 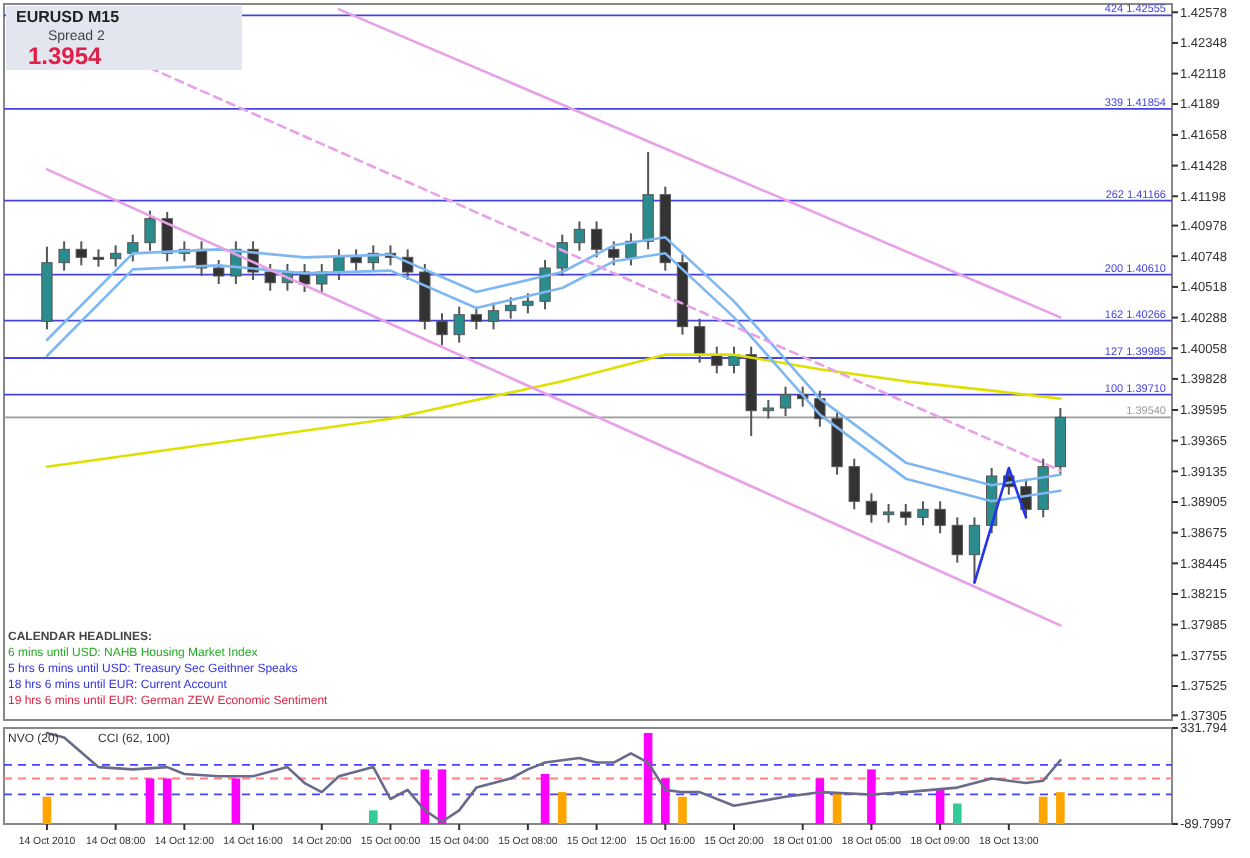 I want to click on line-series, so click(x=553, y=410).